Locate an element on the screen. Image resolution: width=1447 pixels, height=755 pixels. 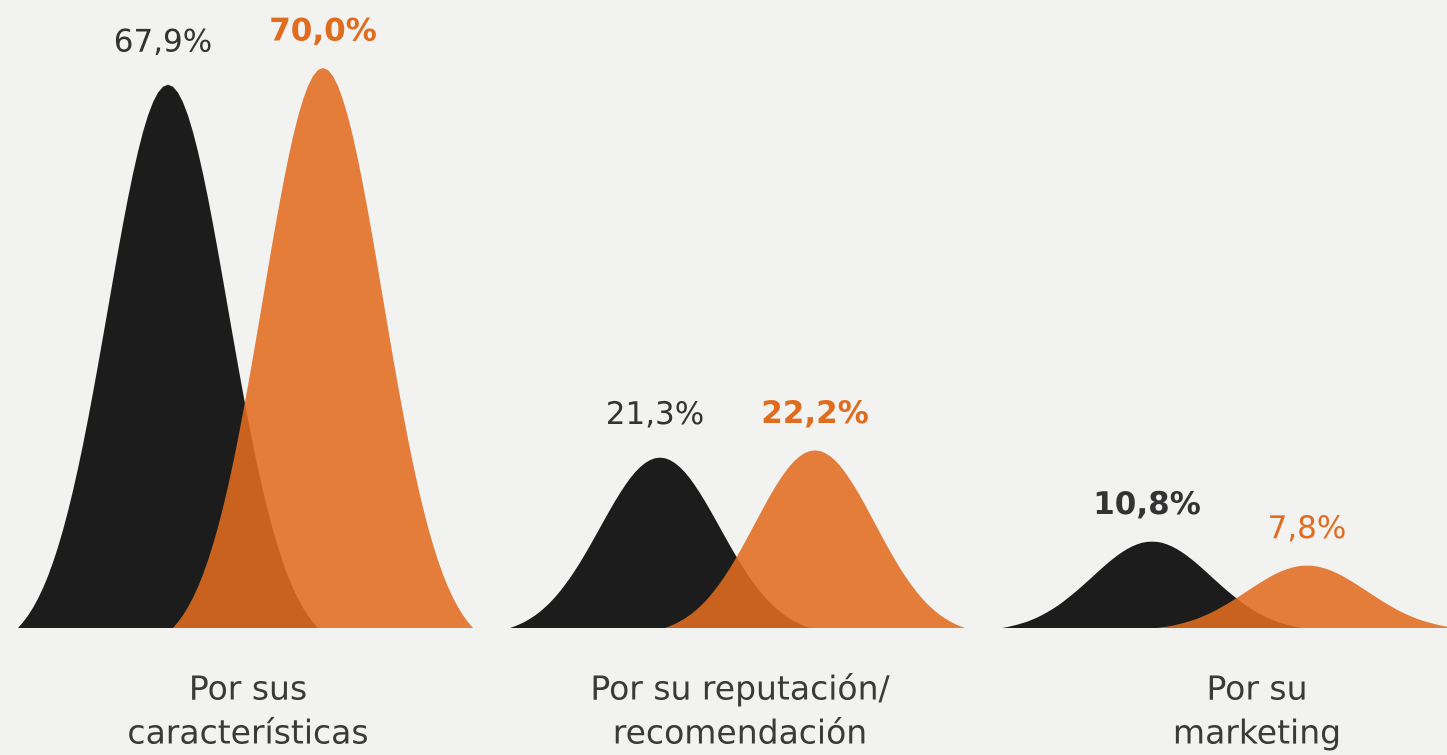
category-label: Por su reputación/ is located at coordinates (740, 688).